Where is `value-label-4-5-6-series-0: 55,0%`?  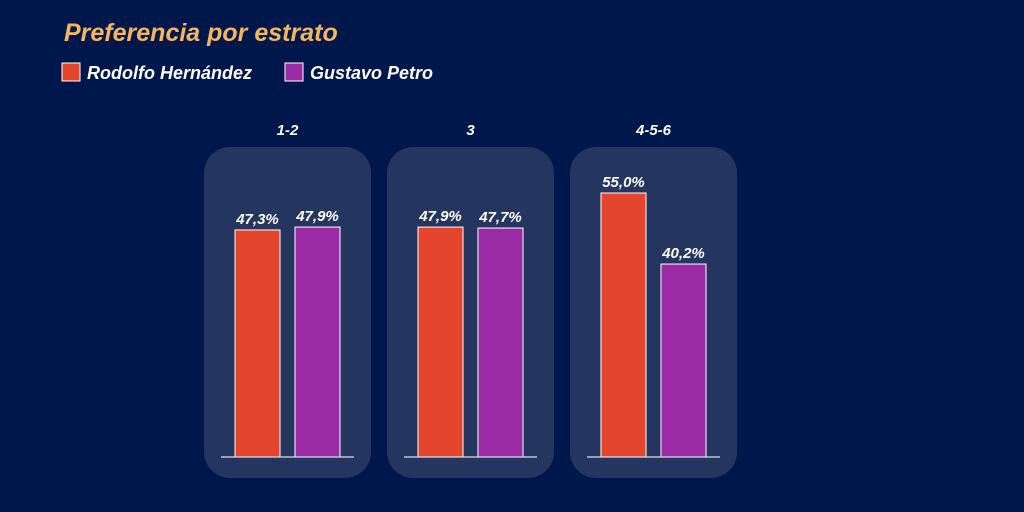 value-label-4-5-6-series-0: 55,0% is located at coordinates (623, 182).